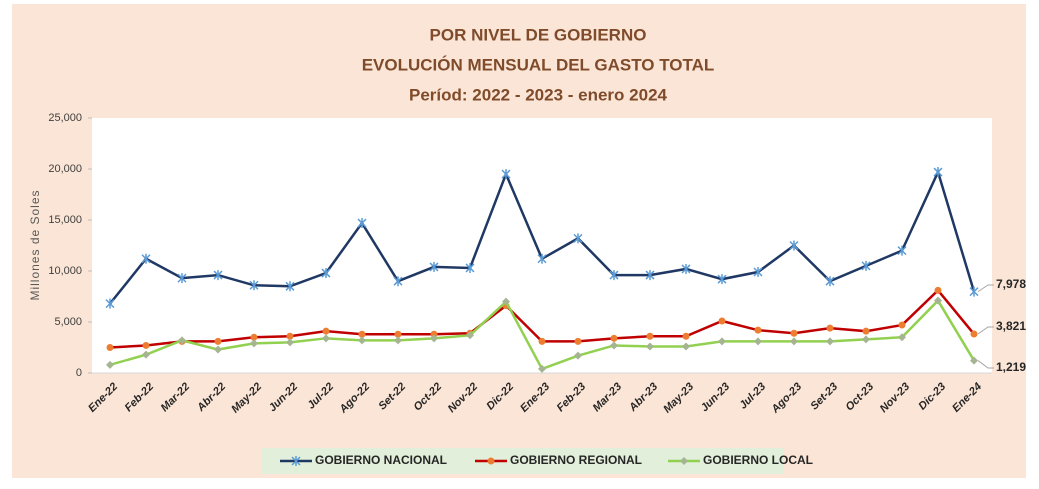 This screenshot has height=489, width=1039. Describe the element at coordinates (538, 34) in the screenshot. I see `chart-title: POR NIVEL DE GOBIERNO` at that location.